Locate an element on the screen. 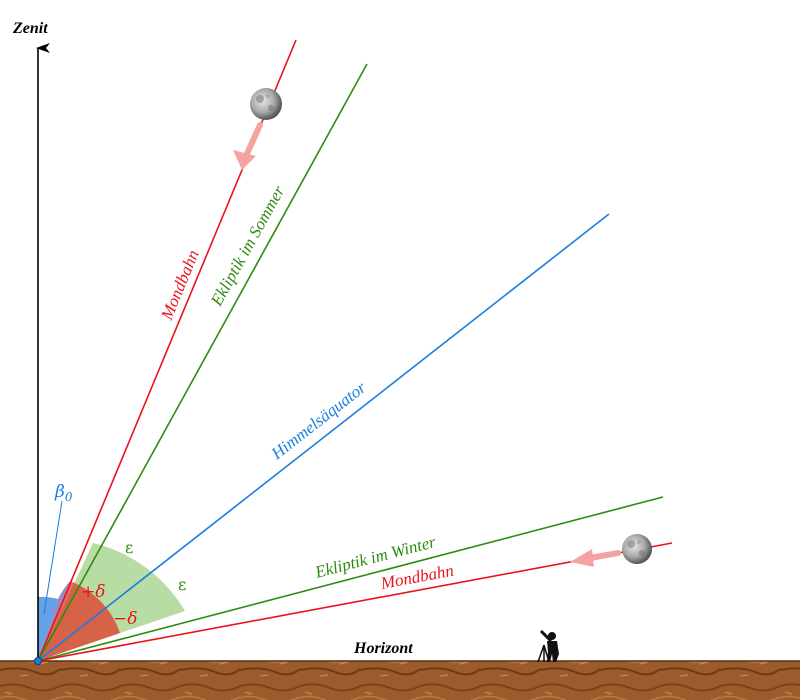 The image size is (800, 700). epsilon-upper-label: ε is located at coordinates (129, 547).